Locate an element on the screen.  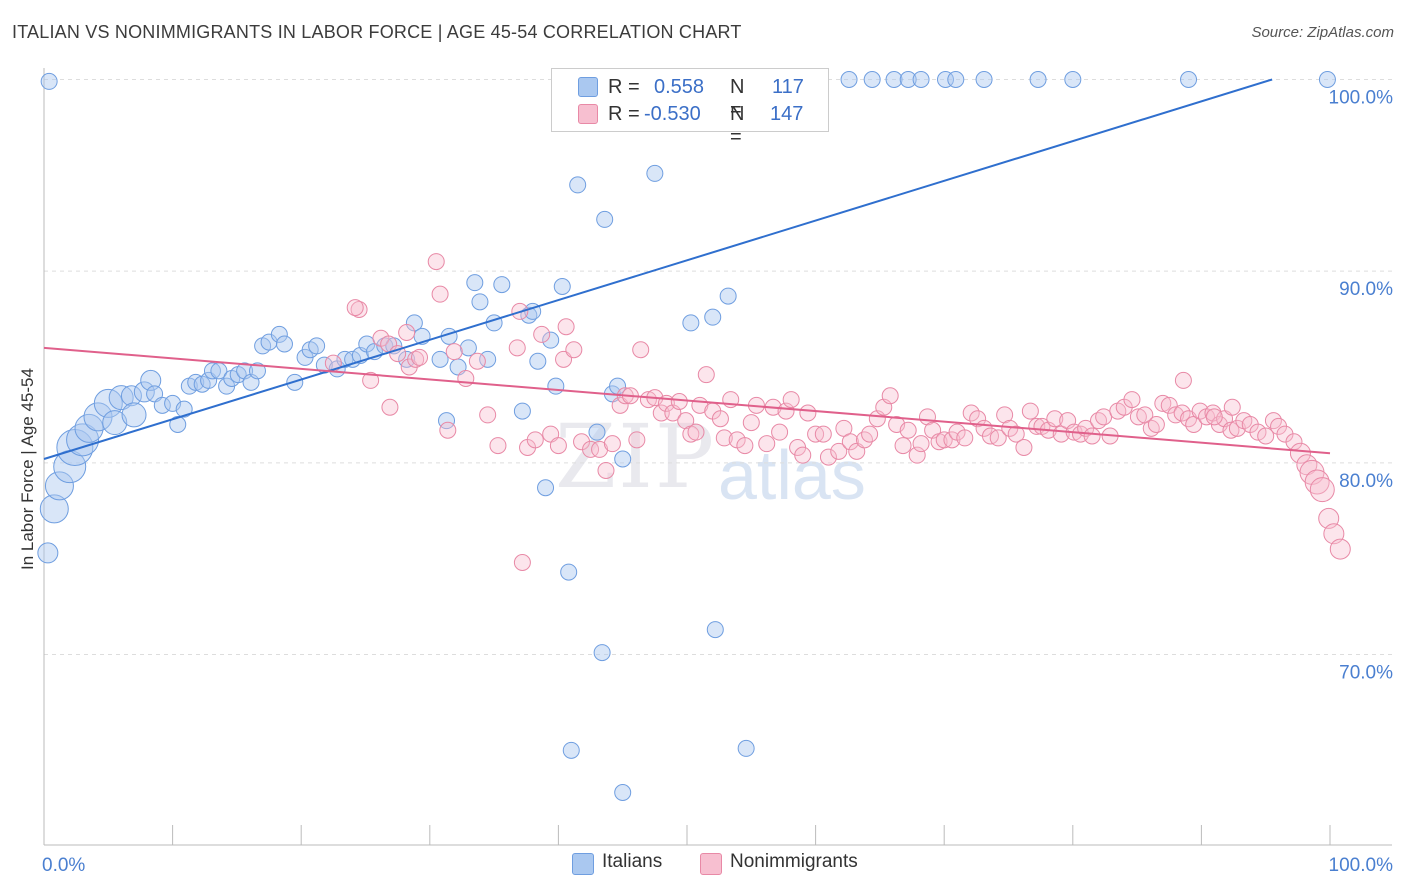
source-label: Source: ZipAtlas.com is located at coordinates (1322, 32).